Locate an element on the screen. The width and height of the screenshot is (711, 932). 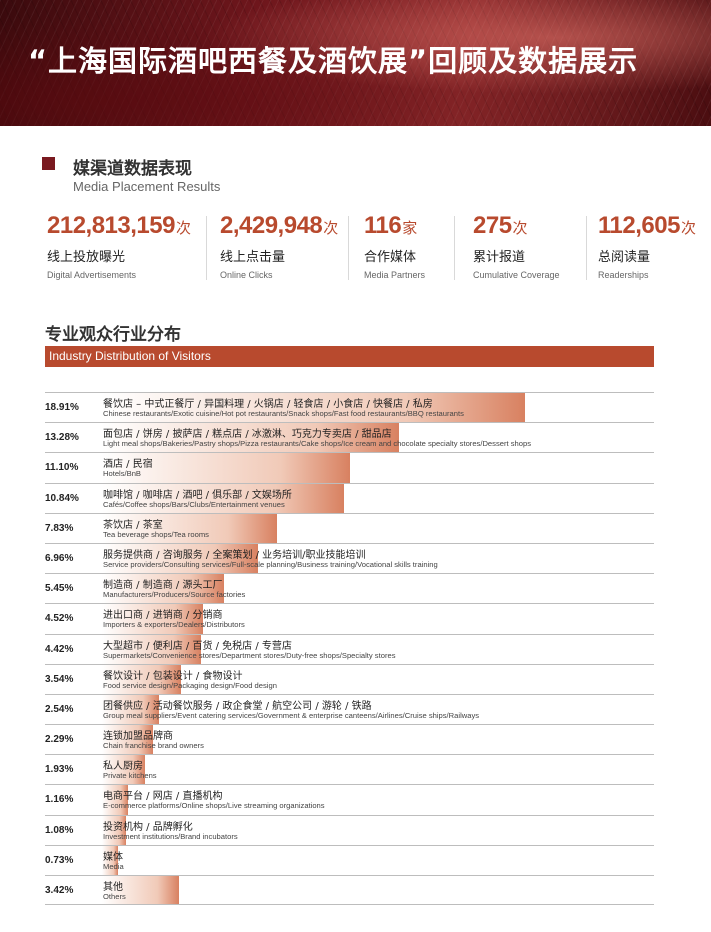
stat-label: 累计报道 is located at coordinates (499, 257).